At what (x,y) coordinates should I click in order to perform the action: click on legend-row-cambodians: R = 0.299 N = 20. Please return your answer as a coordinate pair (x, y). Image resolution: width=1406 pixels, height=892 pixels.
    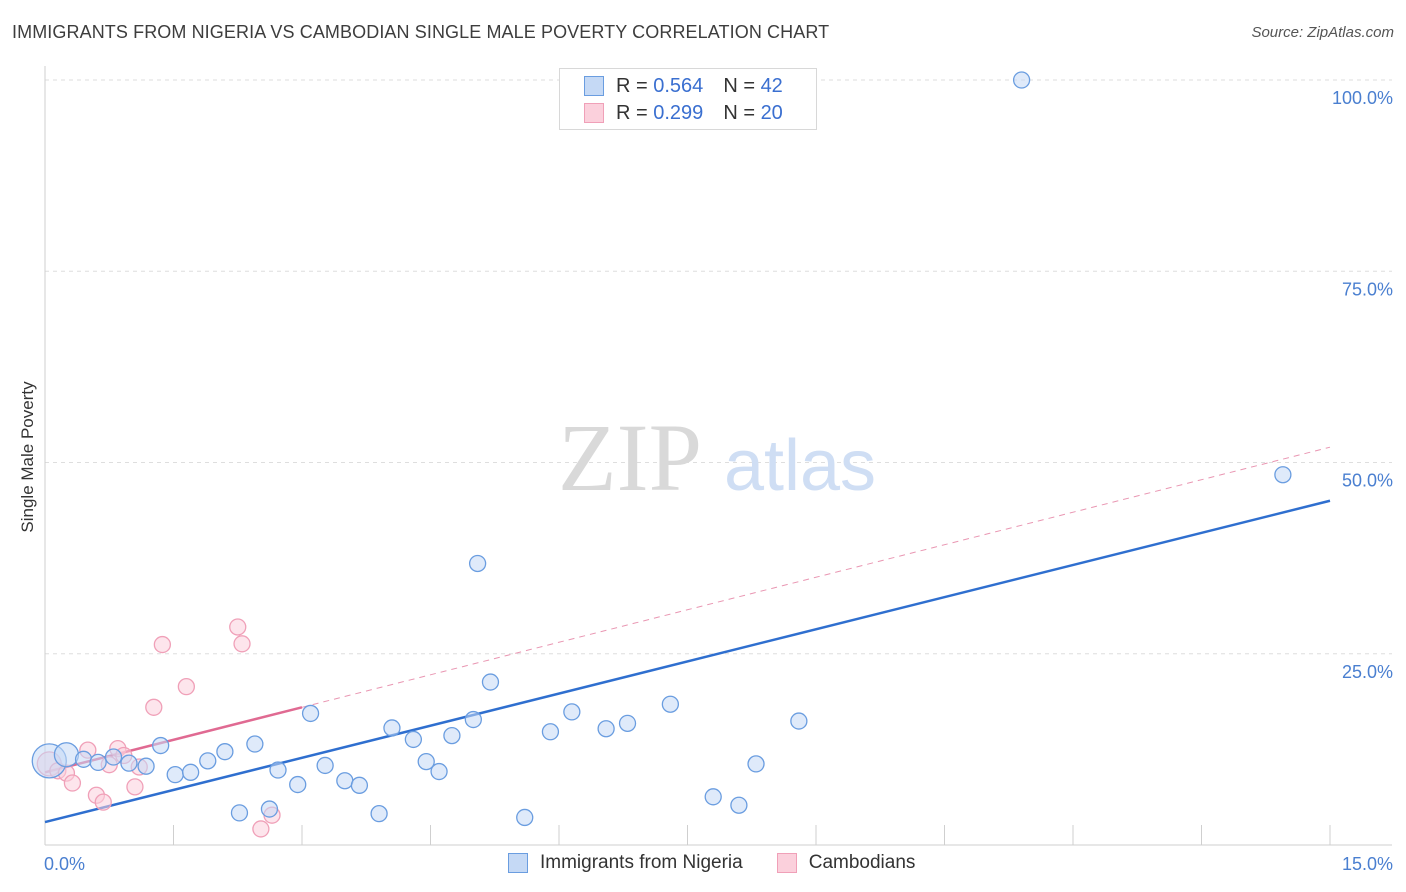
    Looking at the image, I should click on (683, 113).